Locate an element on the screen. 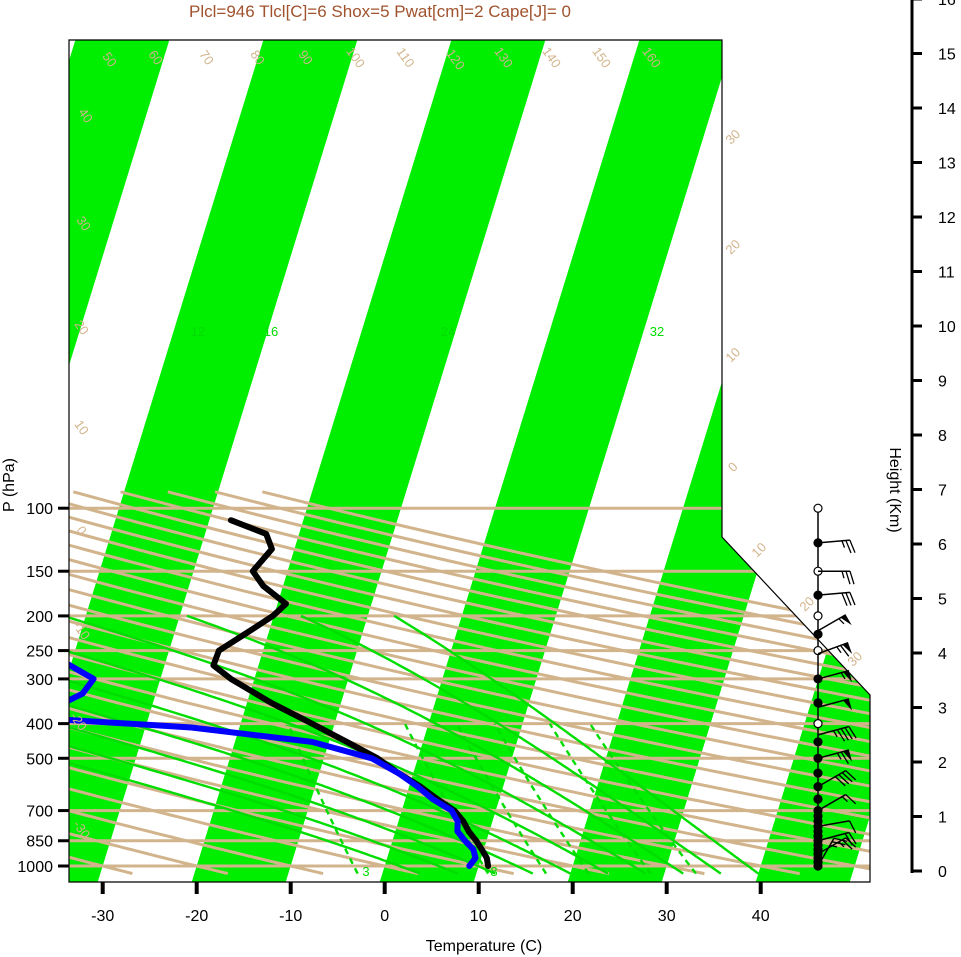  y-tick-label: 700 is located at coordinates (39, 812).